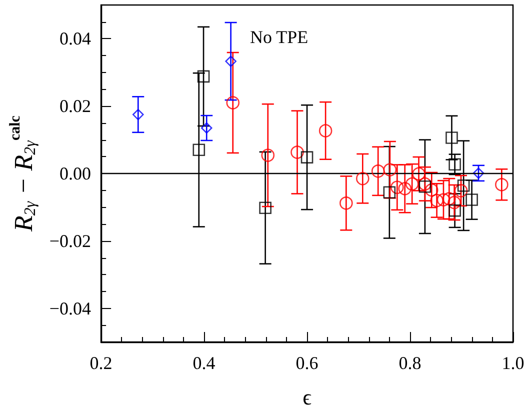  I want to click on x-tick-label: 0.8, so click(410, 363).